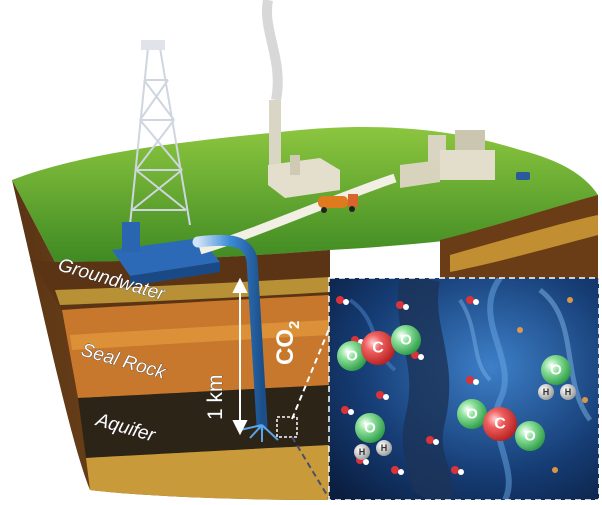 This screenshot has width=602, height=505. I want to click on zoom-source-box, so click(287, 427).